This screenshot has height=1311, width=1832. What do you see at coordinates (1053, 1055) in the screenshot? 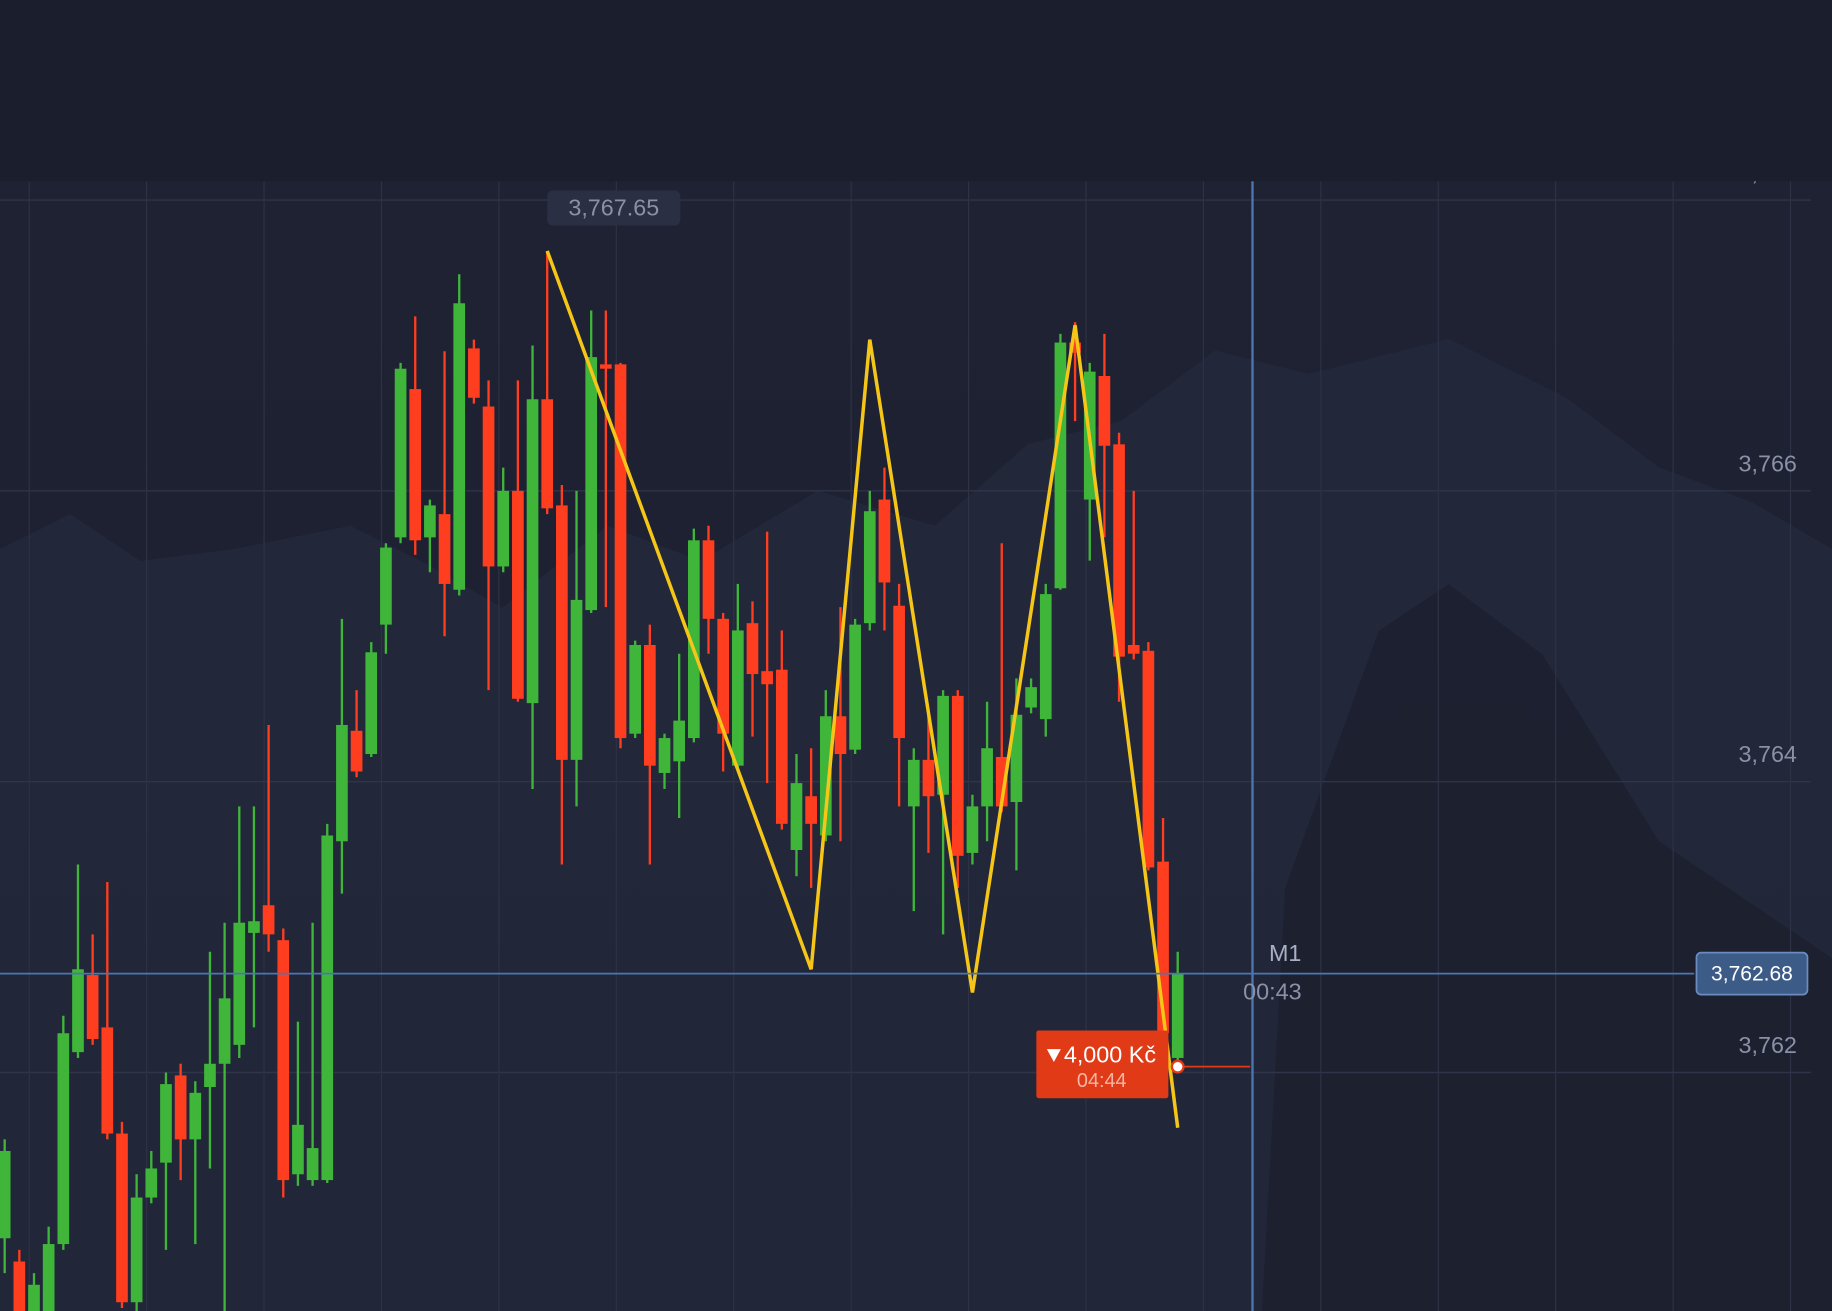
I see `trade-direction-icon` at bounding box center [1053, 1055].